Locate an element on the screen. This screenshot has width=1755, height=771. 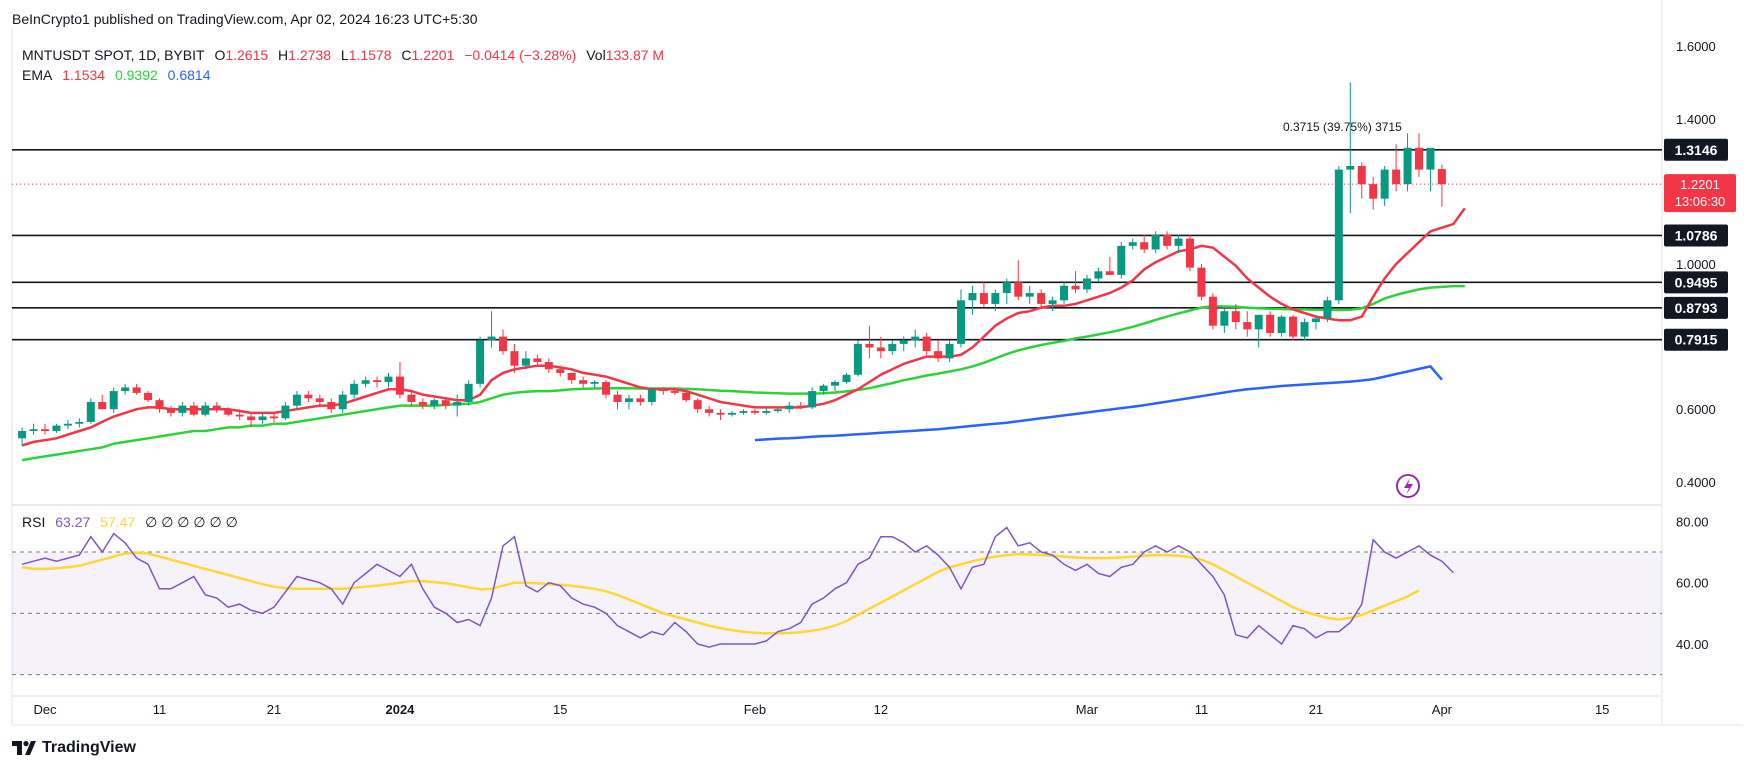
rsi-label: RSI is located at coordinates (34, 522).